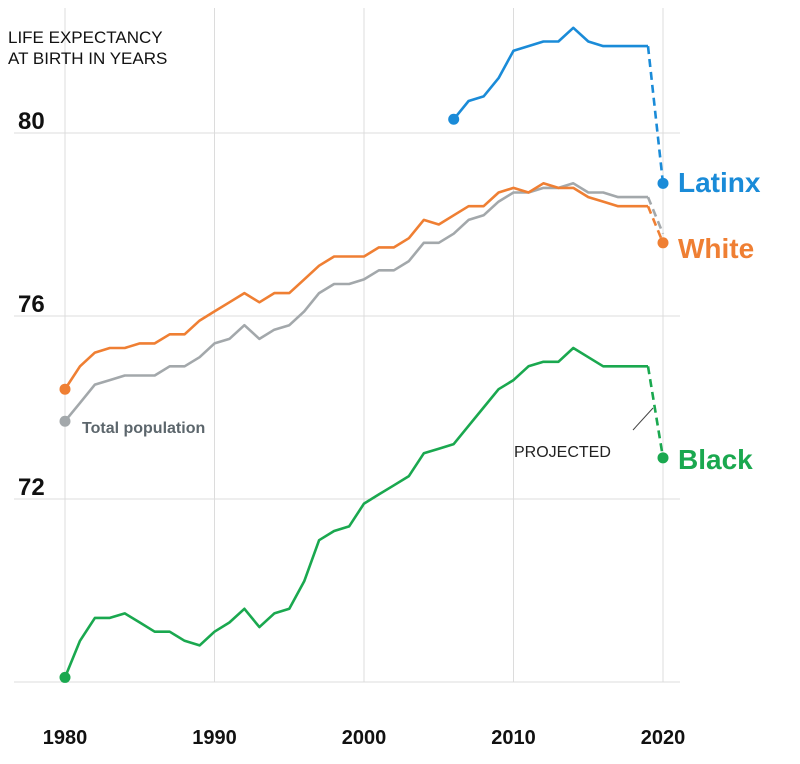 Image resolution: width=800 pixels, height=764 pixels. Describe the element at coordinates (716, 248) in the screenshot. I see `white-series-label: White` at that location.